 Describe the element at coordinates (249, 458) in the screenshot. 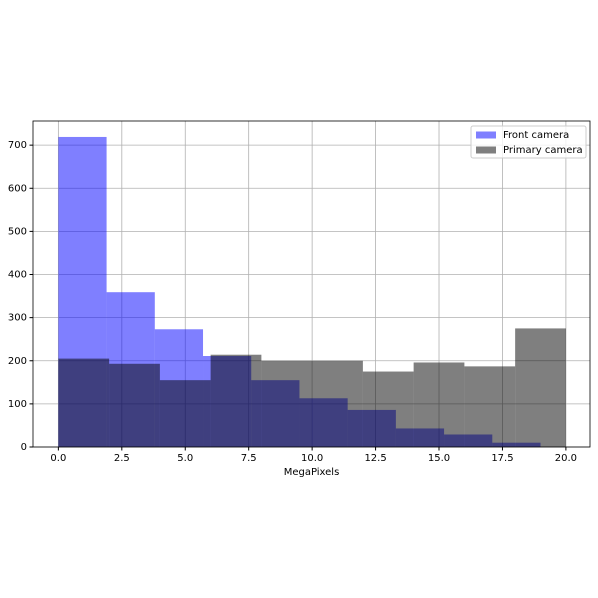

I see `x-tick-label: 7.5` at that location.